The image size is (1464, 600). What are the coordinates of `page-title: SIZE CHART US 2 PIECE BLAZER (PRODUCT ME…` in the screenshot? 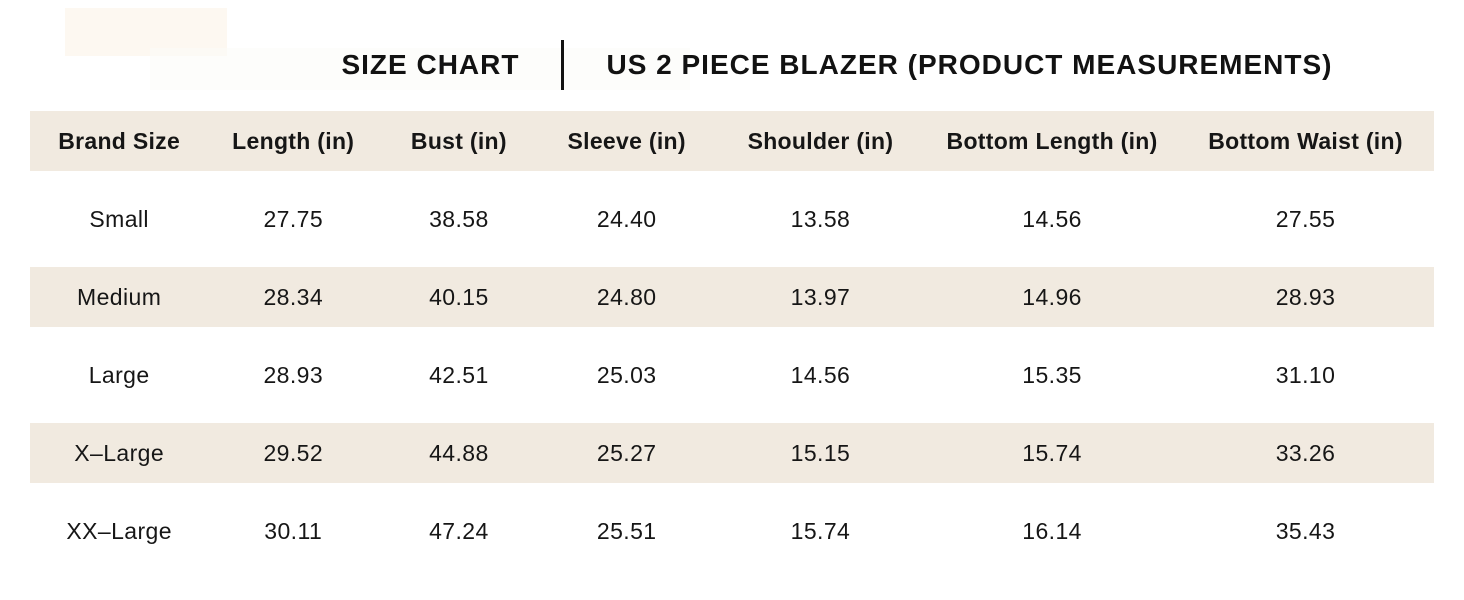 It's located at (732, 65).